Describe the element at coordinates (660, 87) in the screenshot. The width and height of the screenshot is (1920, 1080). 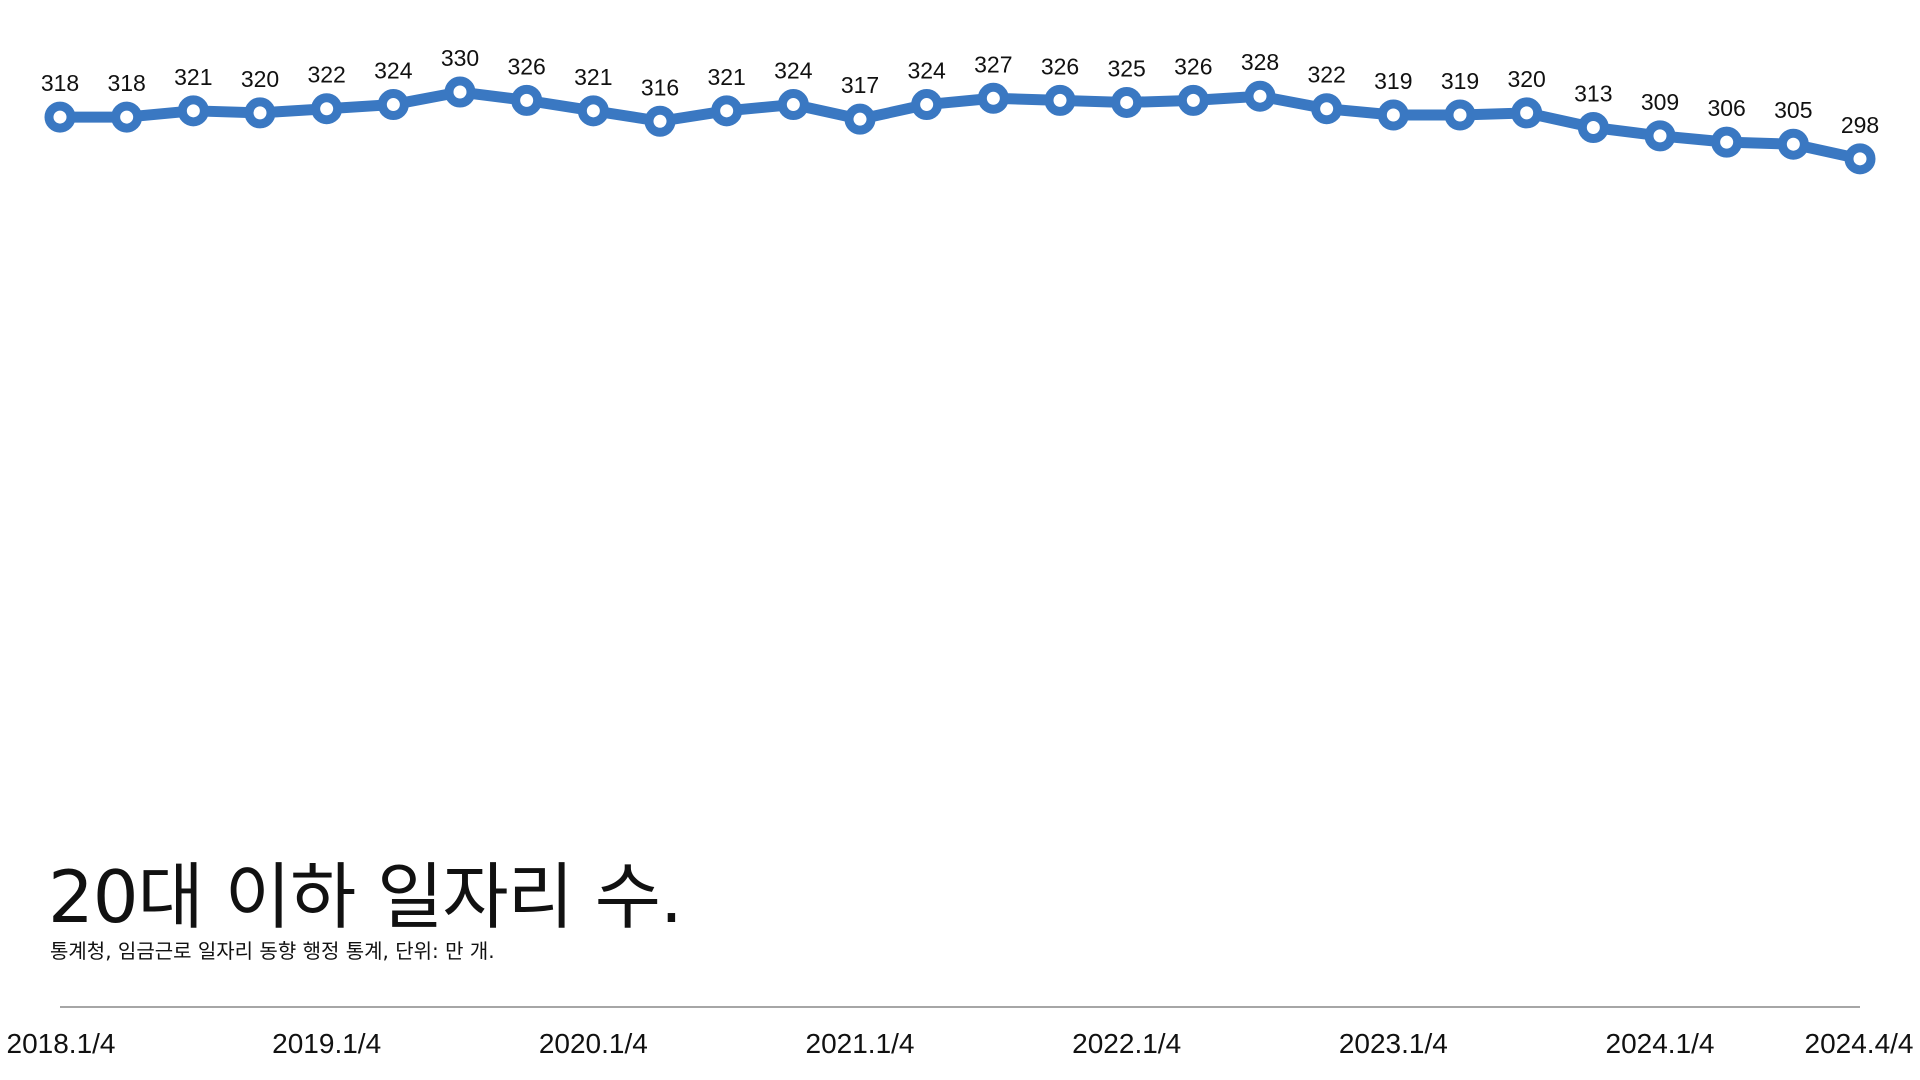
I see `data-label: 316` at that location.